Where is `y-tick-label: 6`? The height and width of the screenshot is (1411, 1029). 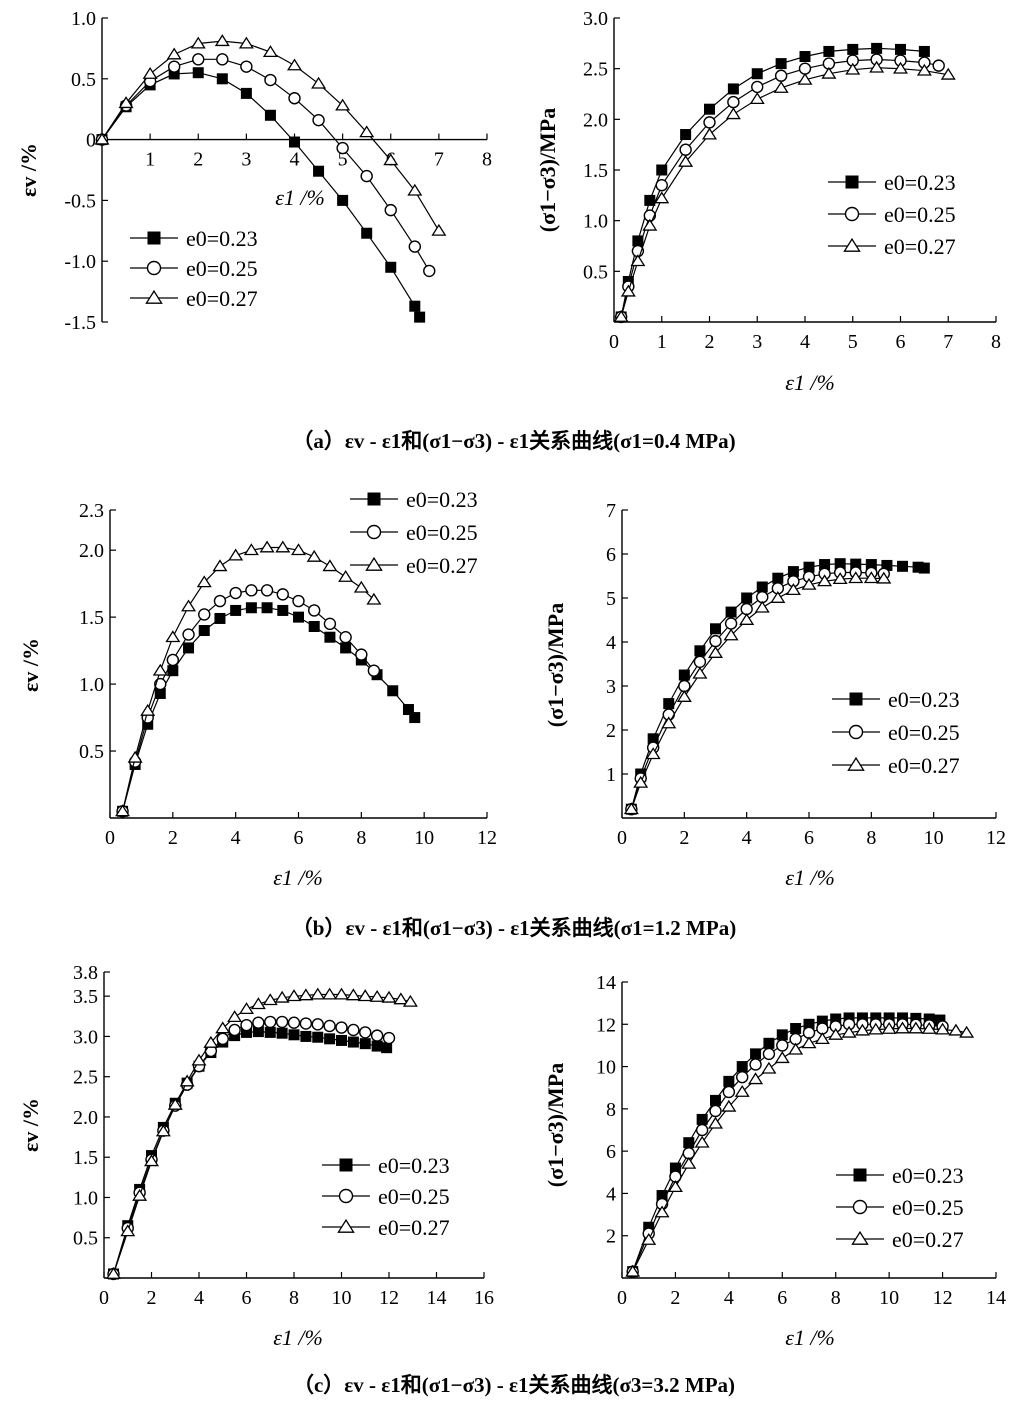
y-tick-label: 6 is located at coordinates (611, 555).